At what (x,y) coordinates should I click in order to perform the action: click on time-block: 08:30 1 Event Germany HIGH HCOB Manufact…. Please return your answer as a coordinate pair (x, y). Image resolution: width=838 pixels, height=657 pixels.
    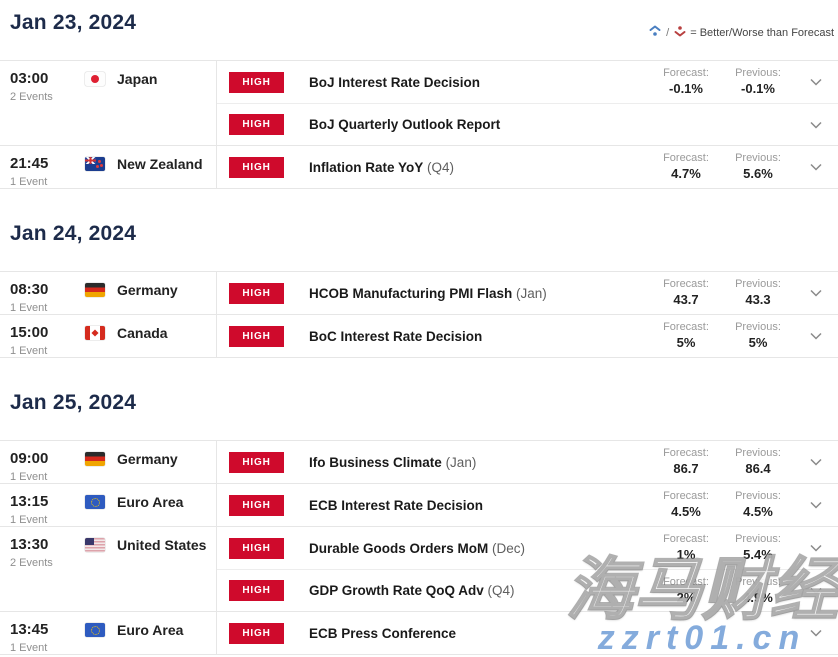
    Looking at the image, I should click on (419, 293).